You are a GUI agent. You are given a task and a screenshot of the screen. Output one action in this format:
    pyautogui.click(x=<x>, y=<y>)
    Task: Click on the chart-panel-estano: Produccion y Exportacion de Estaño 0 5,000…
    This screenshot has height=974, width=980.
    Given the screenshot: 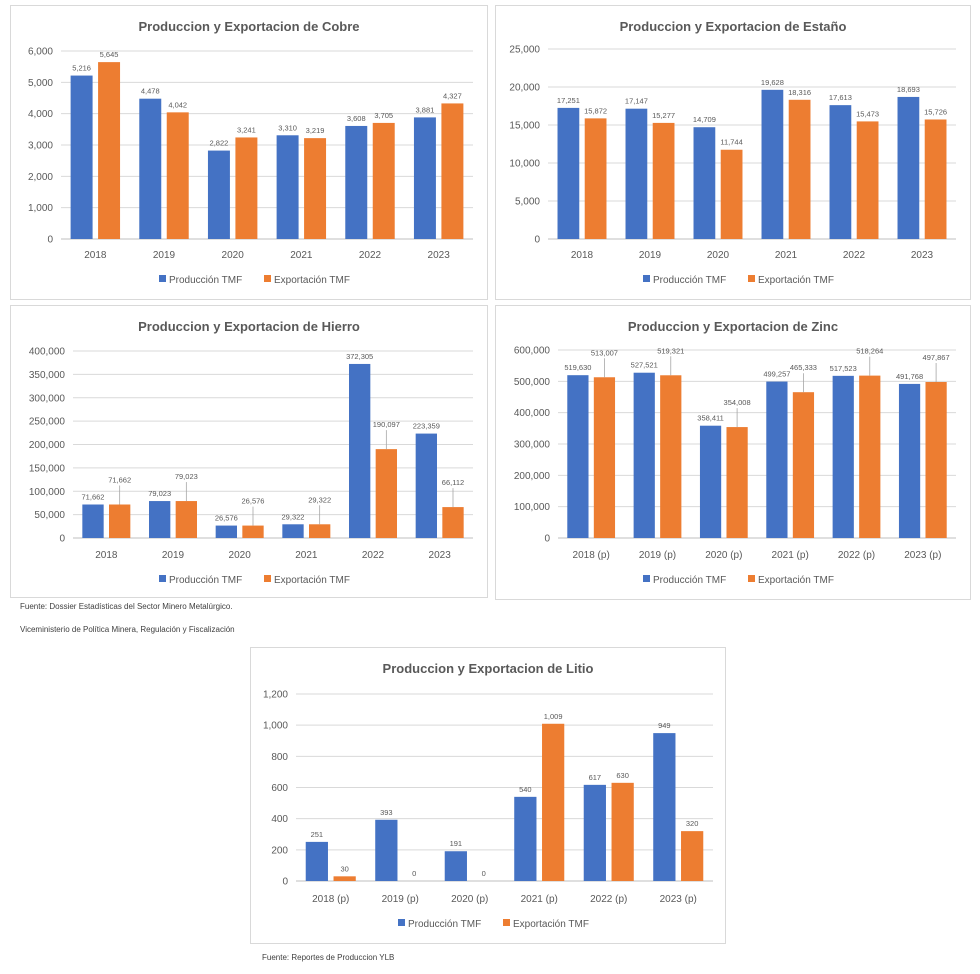 What is the action you would take?
    pyautogui.click(x=733, y=152)
    